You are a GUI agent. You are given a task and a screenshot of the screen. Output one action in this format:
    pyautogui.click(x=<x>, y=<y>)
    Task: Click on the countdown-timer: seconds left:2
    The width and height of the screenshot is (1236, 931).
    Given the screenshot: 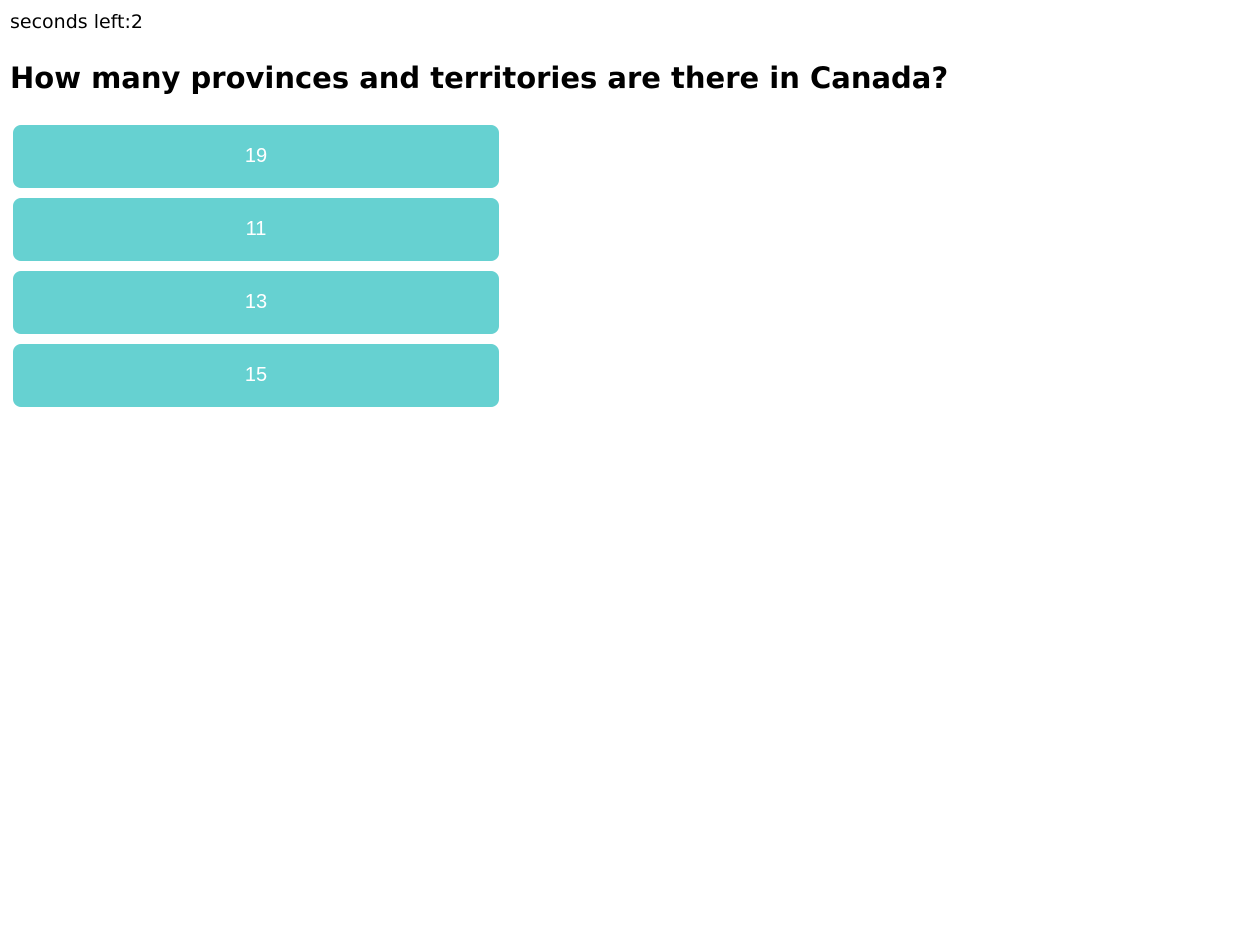 What is the action you would take?
    pyautogui.click(x=76, y=22)
    